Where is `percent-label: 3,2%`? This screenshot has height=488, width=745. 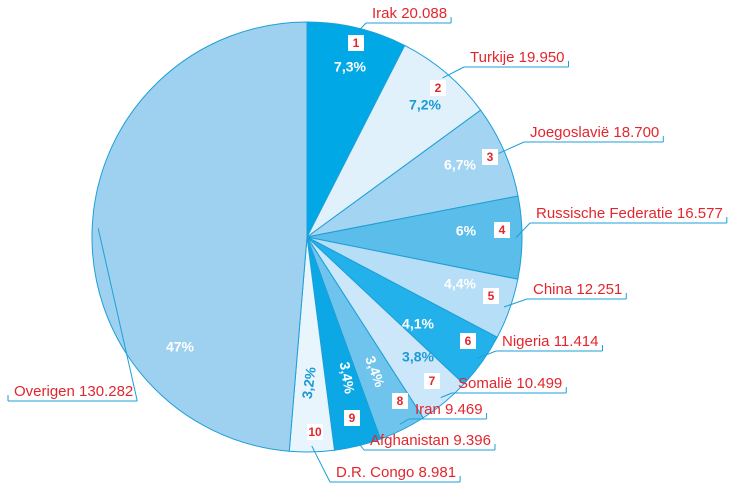 percent-label: 3,2% is located at coordinates (309, 382).